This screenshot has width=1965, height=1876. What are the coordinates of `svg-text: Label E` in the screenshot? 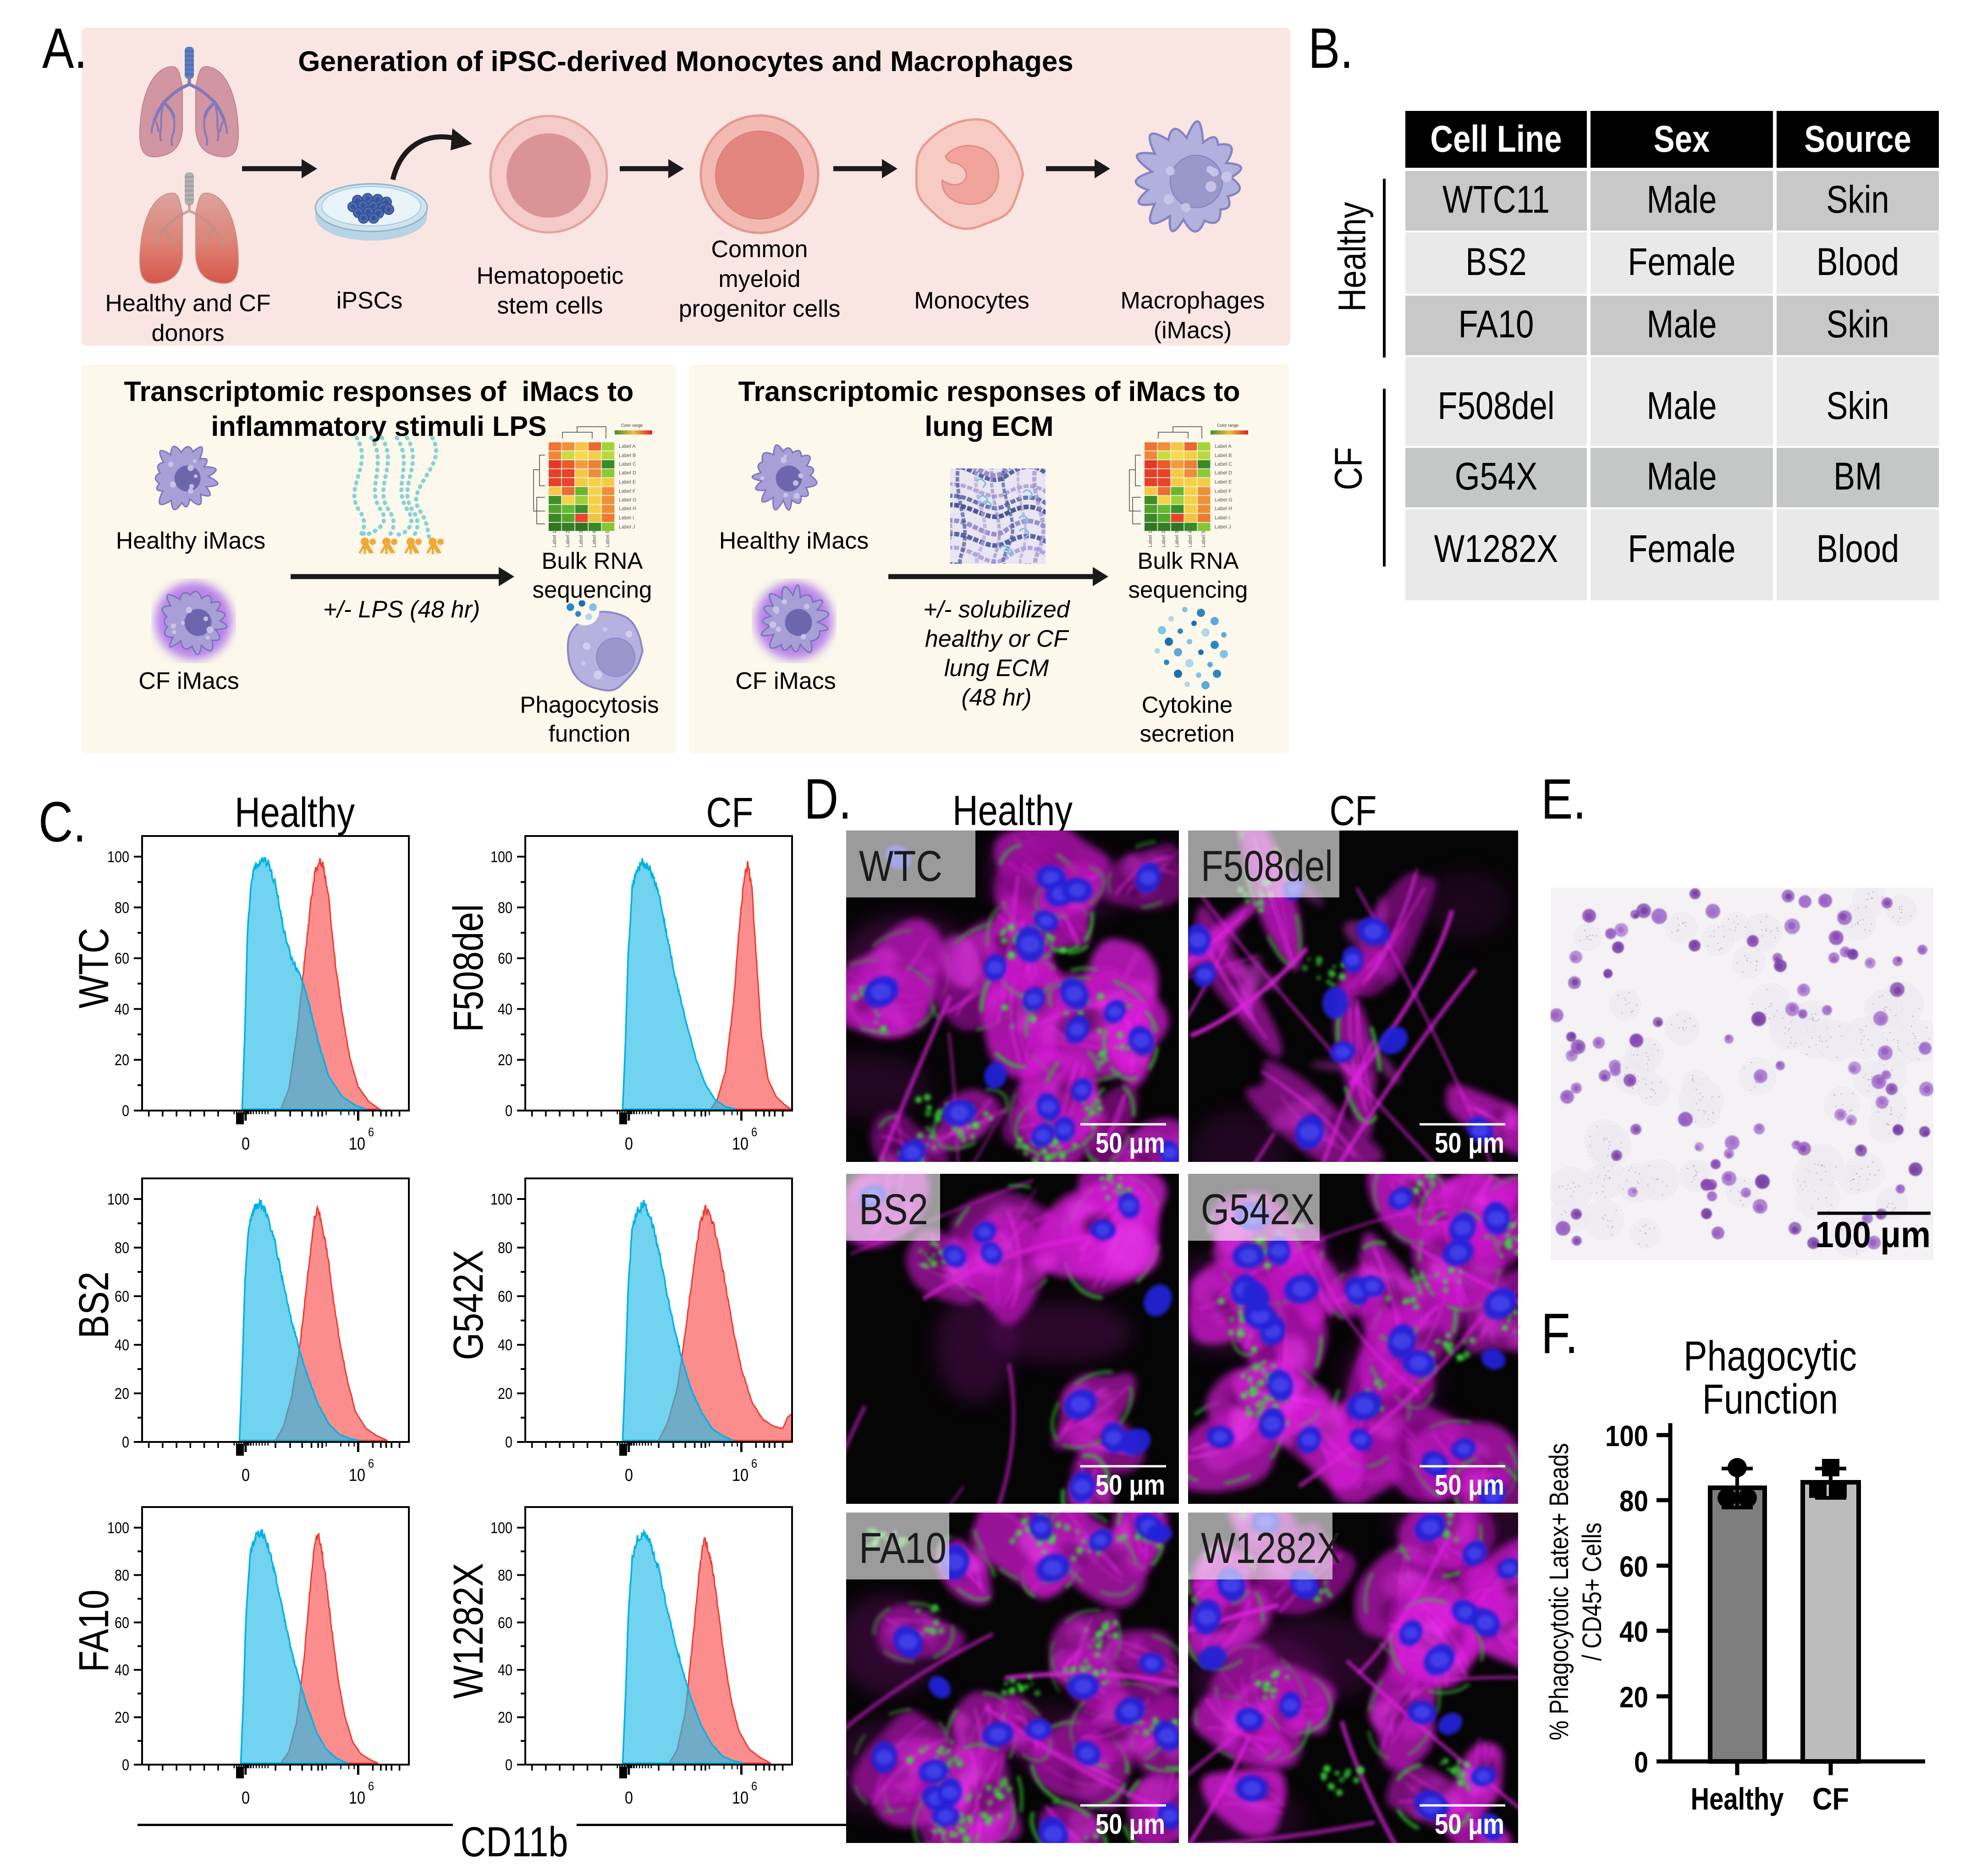 It's located at (1223, 482).